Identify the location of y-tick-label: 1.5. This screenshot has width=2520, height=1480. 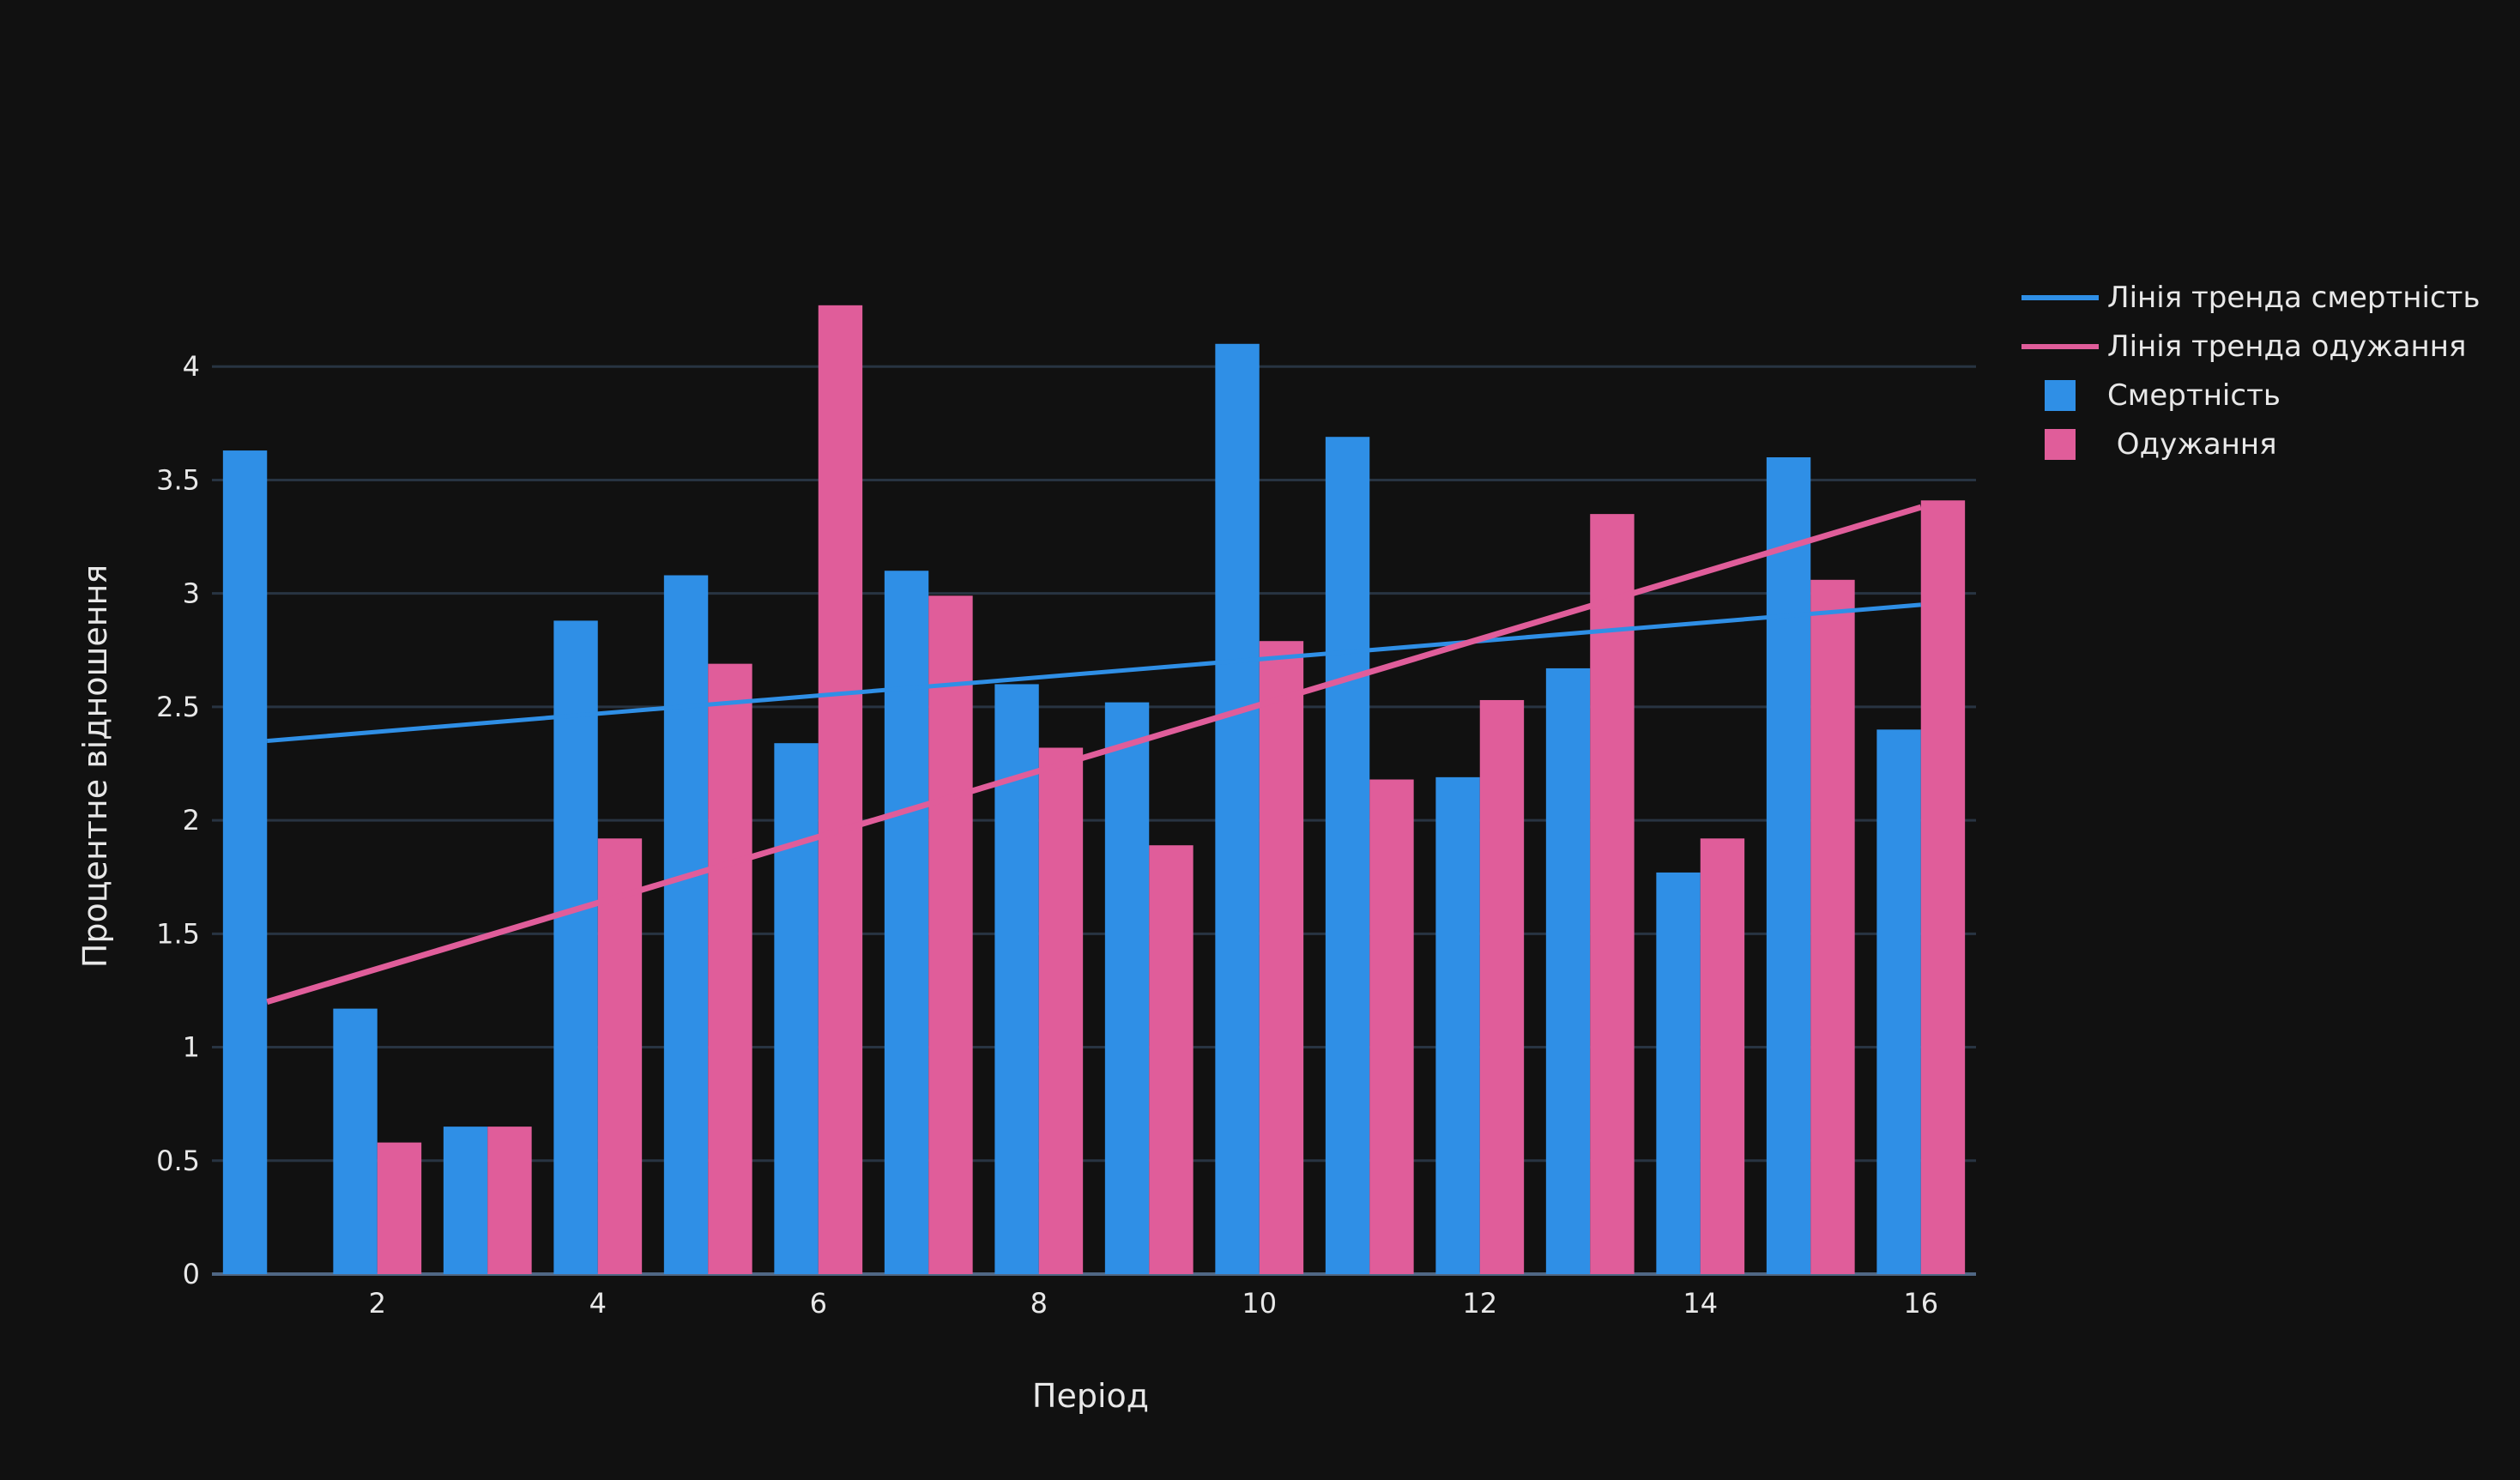
(178, 933).